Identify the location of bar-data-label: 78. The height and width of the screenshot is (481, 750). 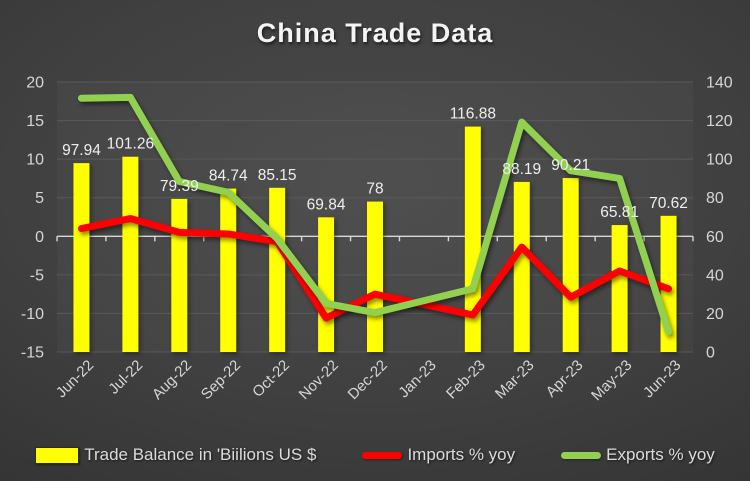
(374, 189).